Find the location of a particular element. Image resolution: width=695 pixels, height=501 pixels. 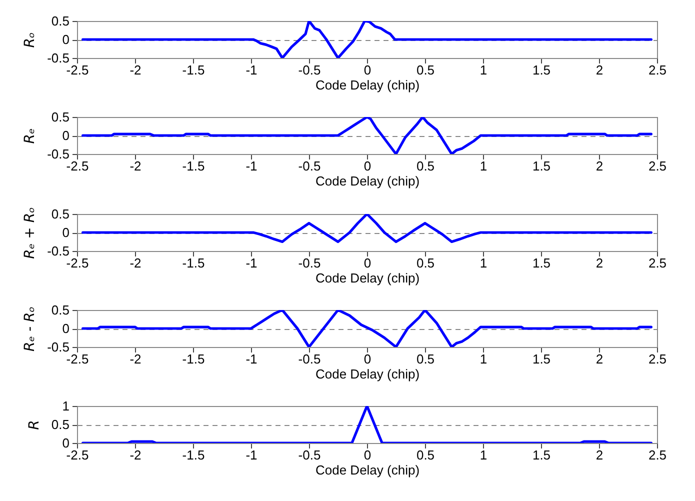

y-axis-title: Rₑ is located at coordinates (30, 136).